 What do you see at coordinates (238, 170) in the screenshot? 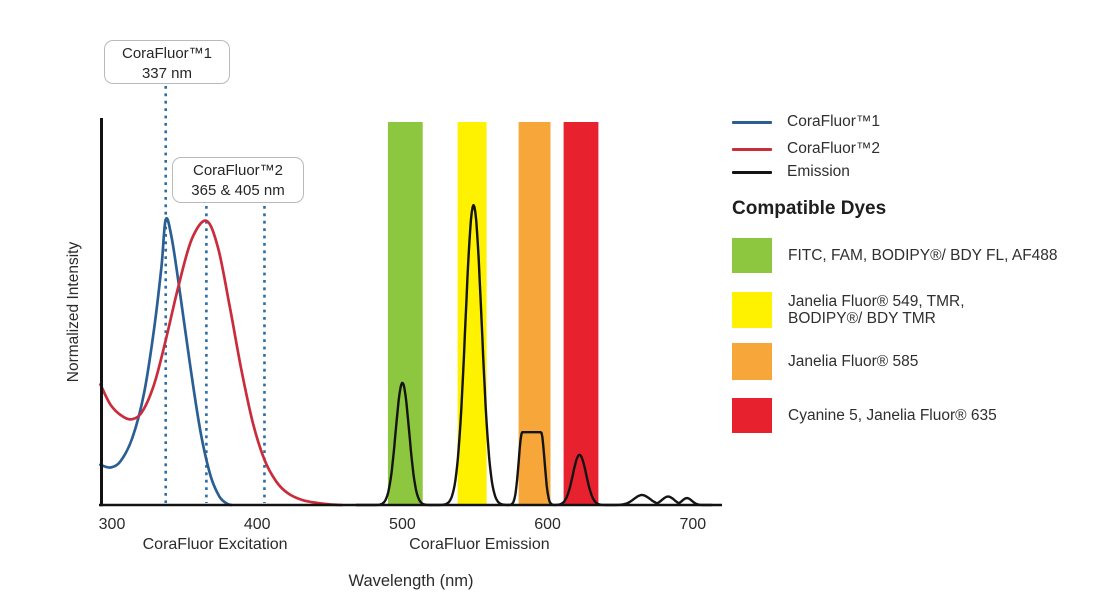
I see `callout-title: CoraFluor™2` at bounding box center [238, 170].